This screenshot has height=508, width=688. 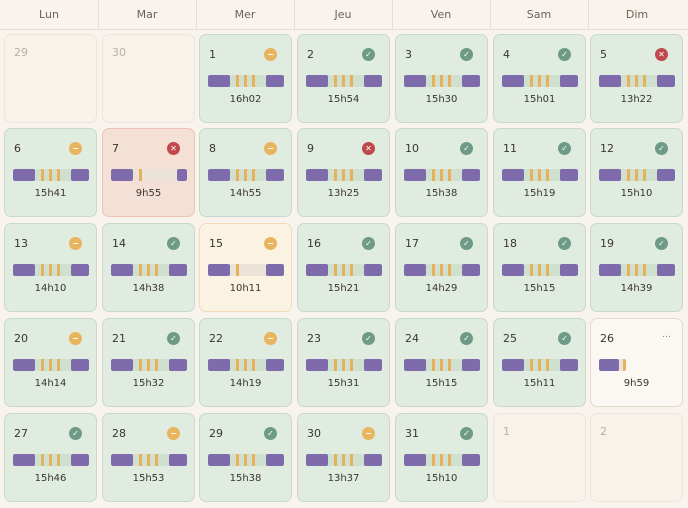 I want to click on day-cell: 15 − 10h11, so click(x=245, y=267).